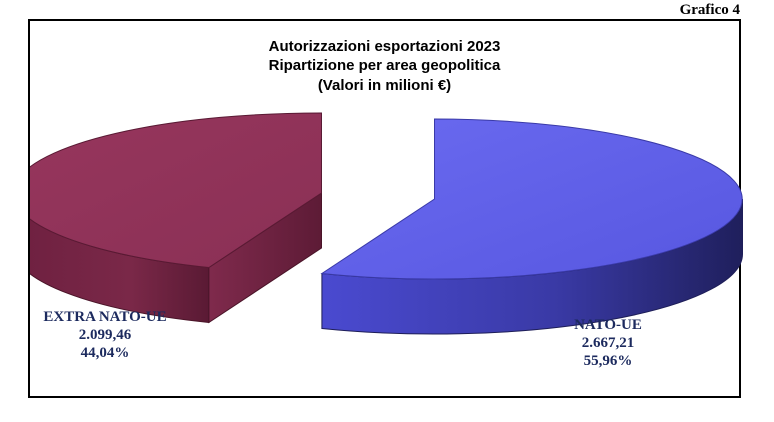 This screenshot has width=774, height=422. I want to click on slice-label-extra-nato-ue: EXTRA NATO-UE 2.099,46 44,04%, so click(105, 335).